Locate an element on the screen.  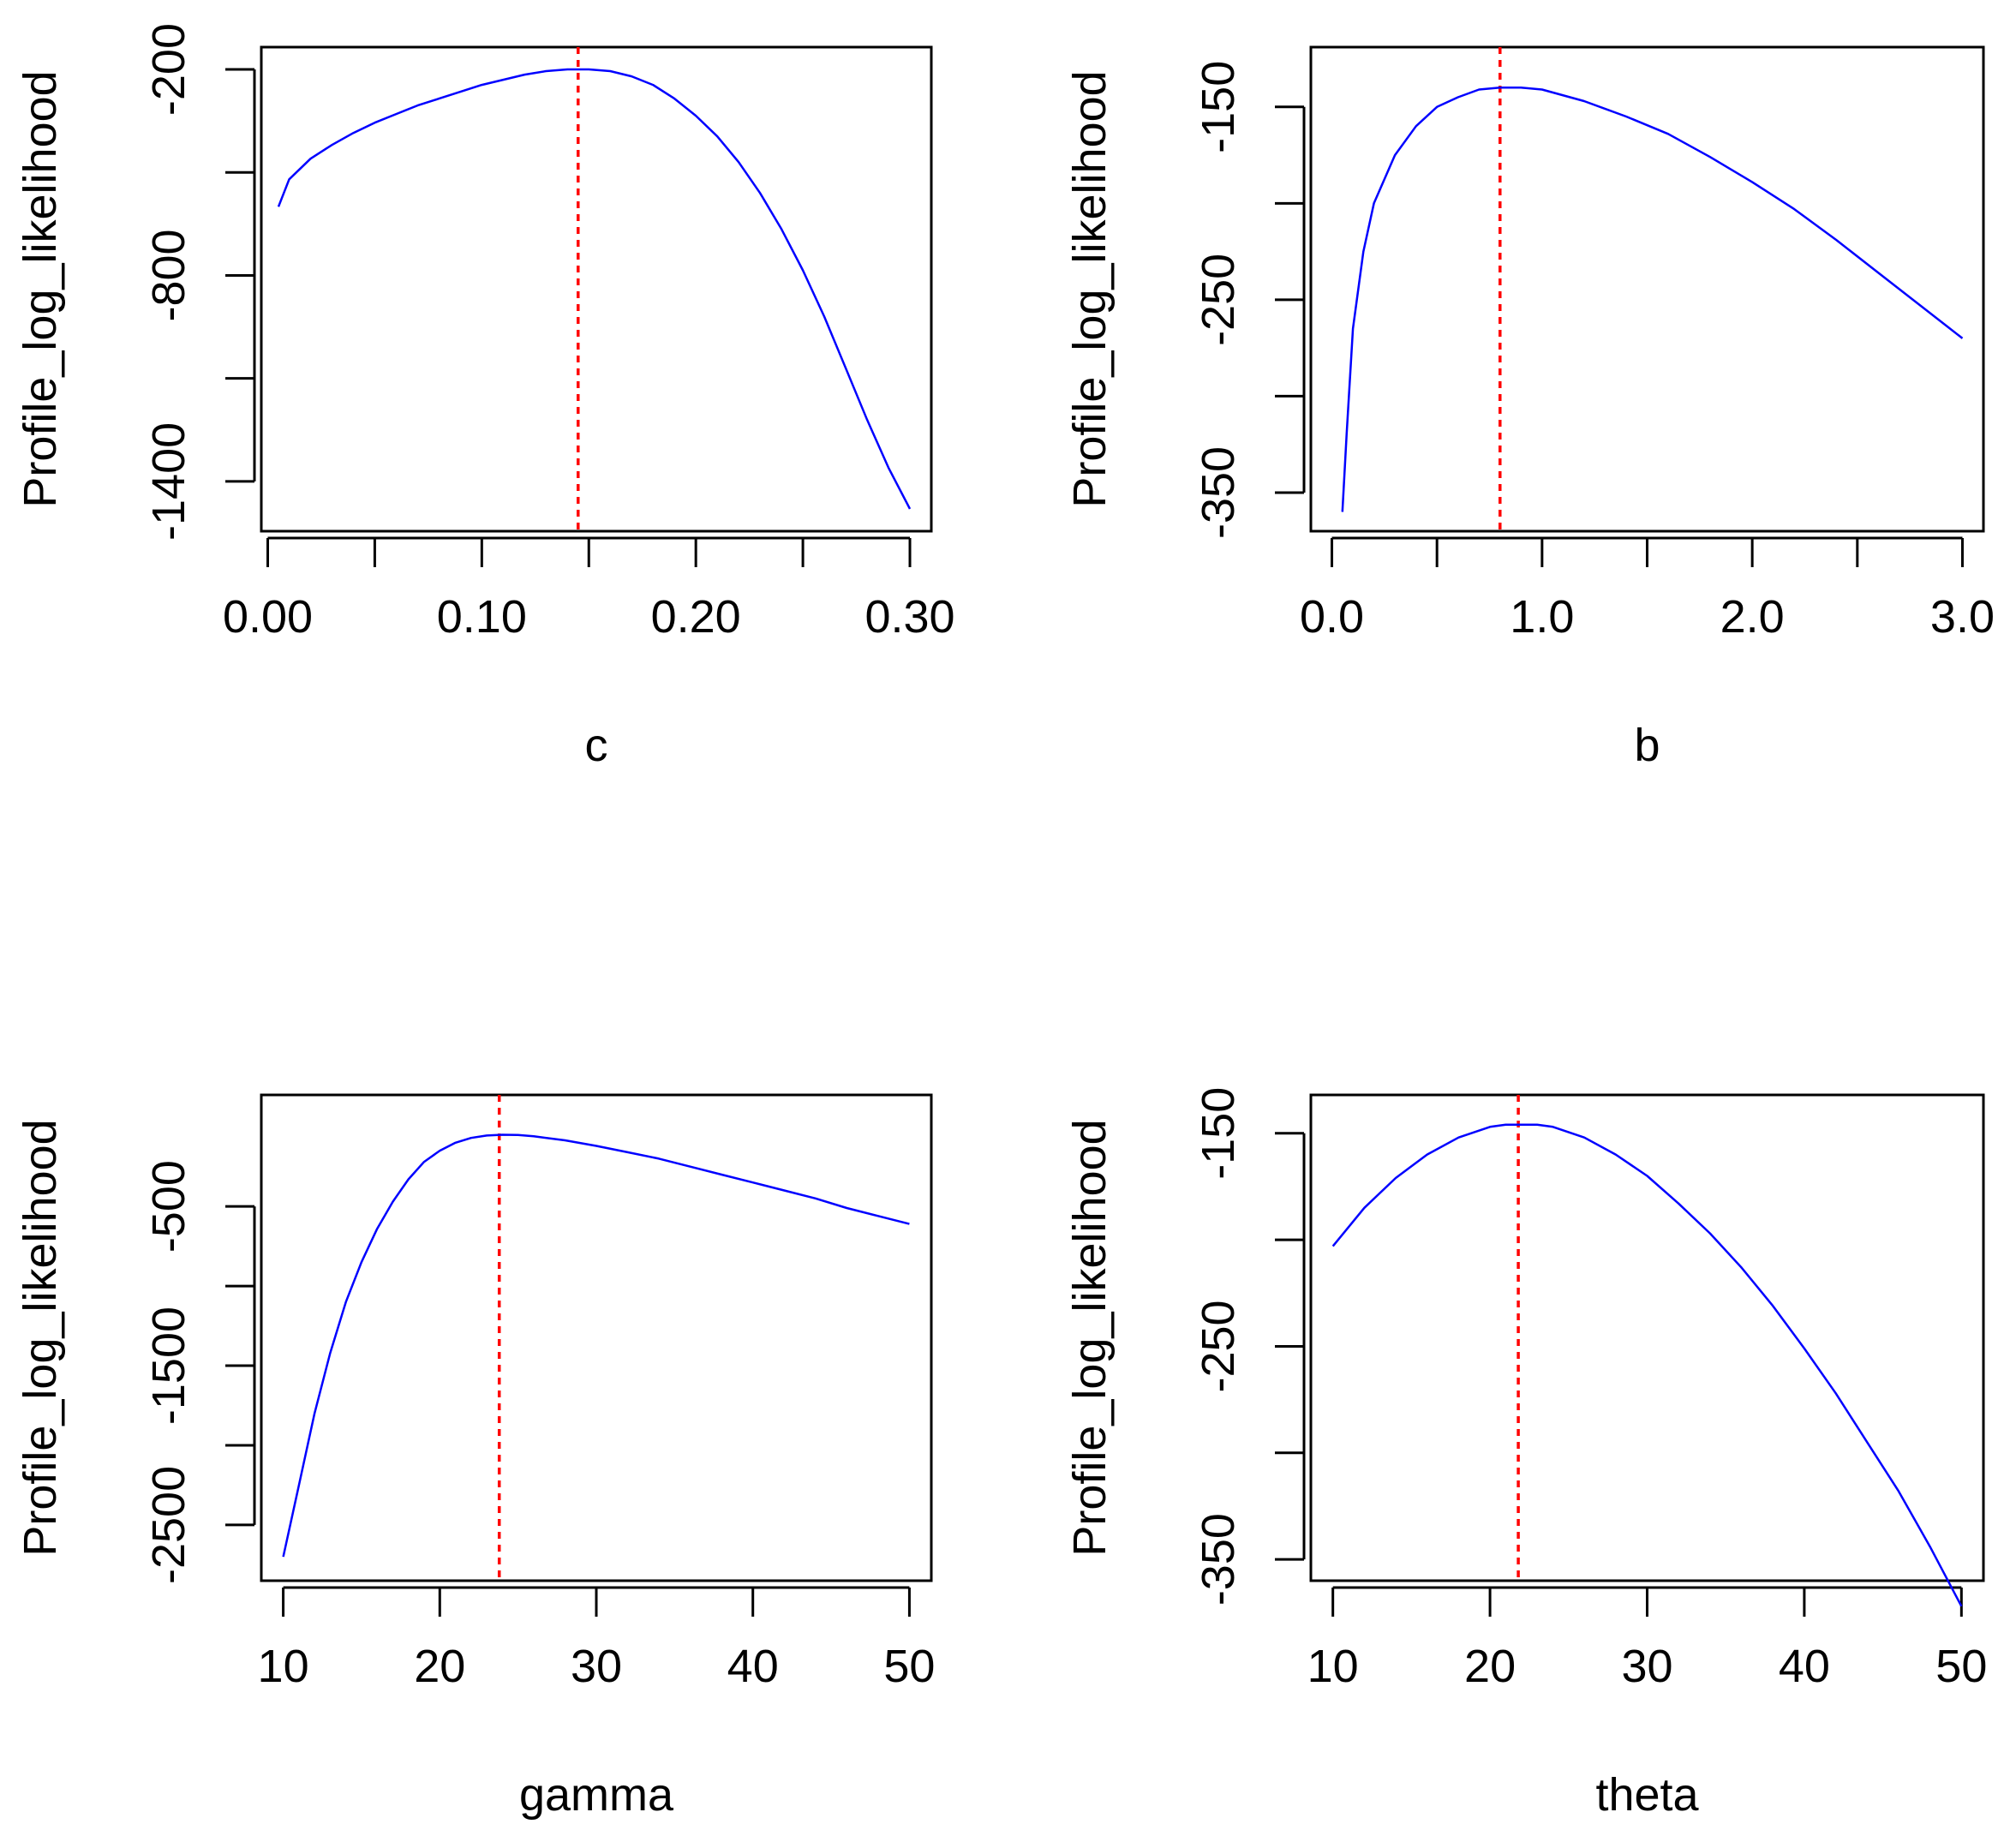
plot-frame-theta is located at coordinates (1647, 1337).